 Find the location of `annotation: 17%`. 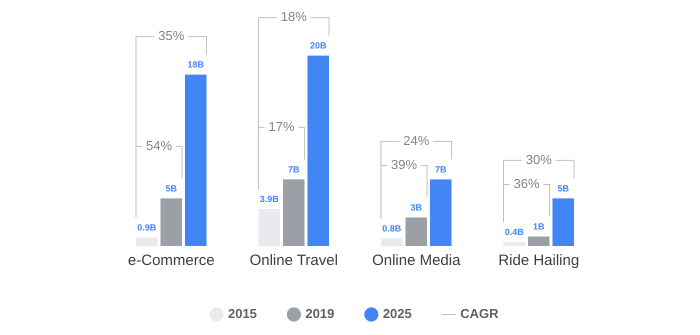

annotation: 17% is located at coordinates (281, 126).